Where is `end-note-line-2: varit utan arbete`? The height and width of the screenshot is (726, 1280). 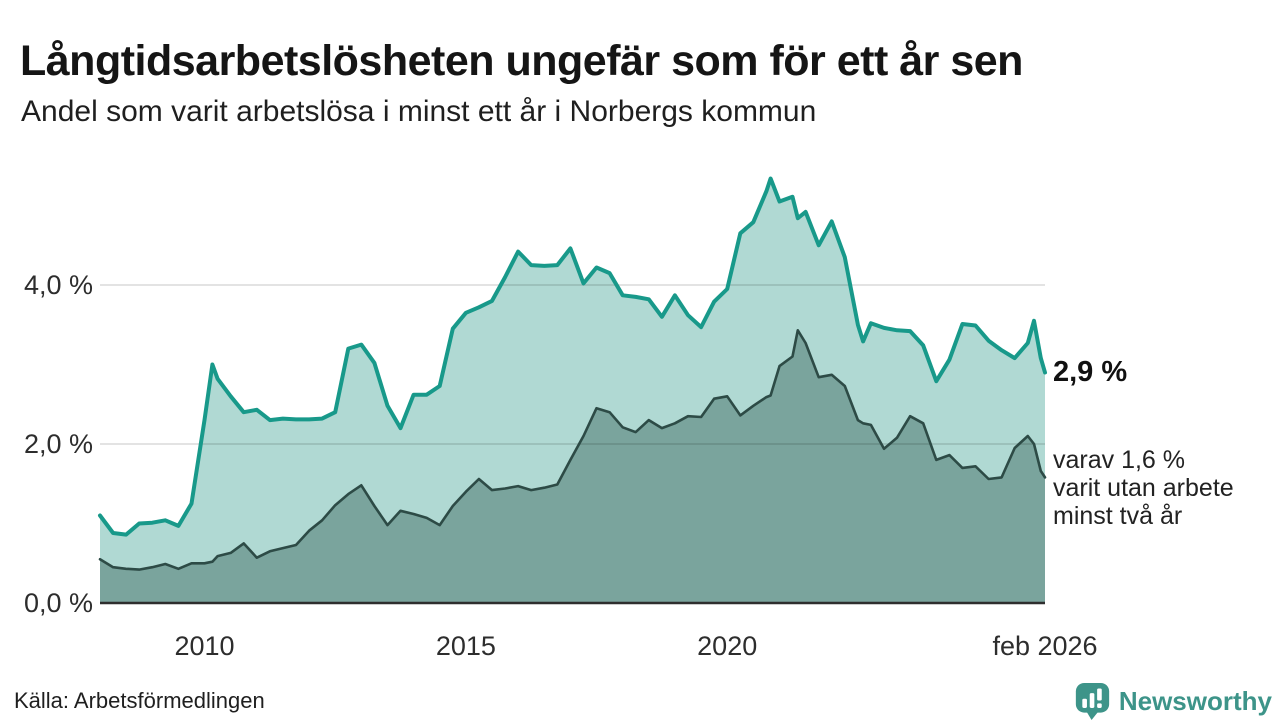
end-note-line-2: varit utan arbete is located at coordinates (1143, 488).